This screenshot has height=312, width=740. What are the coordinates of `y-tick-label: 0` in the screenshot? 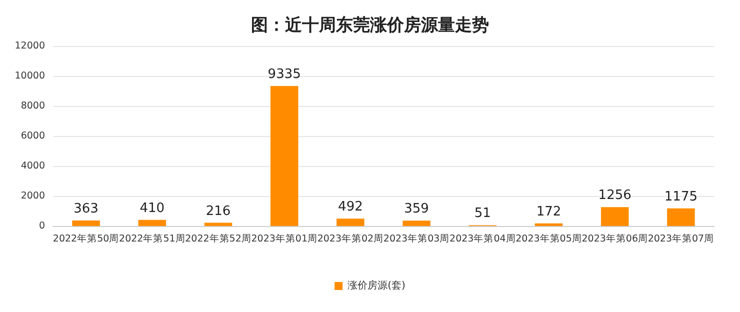 It's located at (41, 226).